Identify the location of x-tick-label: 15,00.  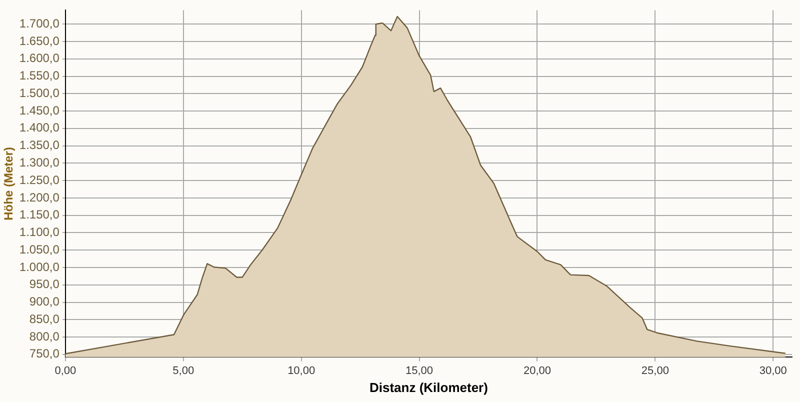
(420, 370).